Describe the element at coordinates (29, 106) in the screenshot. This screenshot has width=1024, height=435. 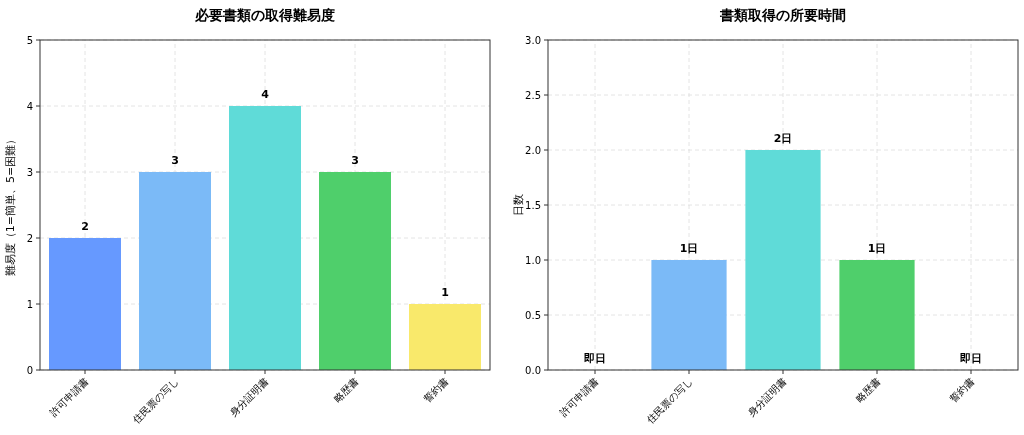
I see `y-tick-label: 4` at that location.